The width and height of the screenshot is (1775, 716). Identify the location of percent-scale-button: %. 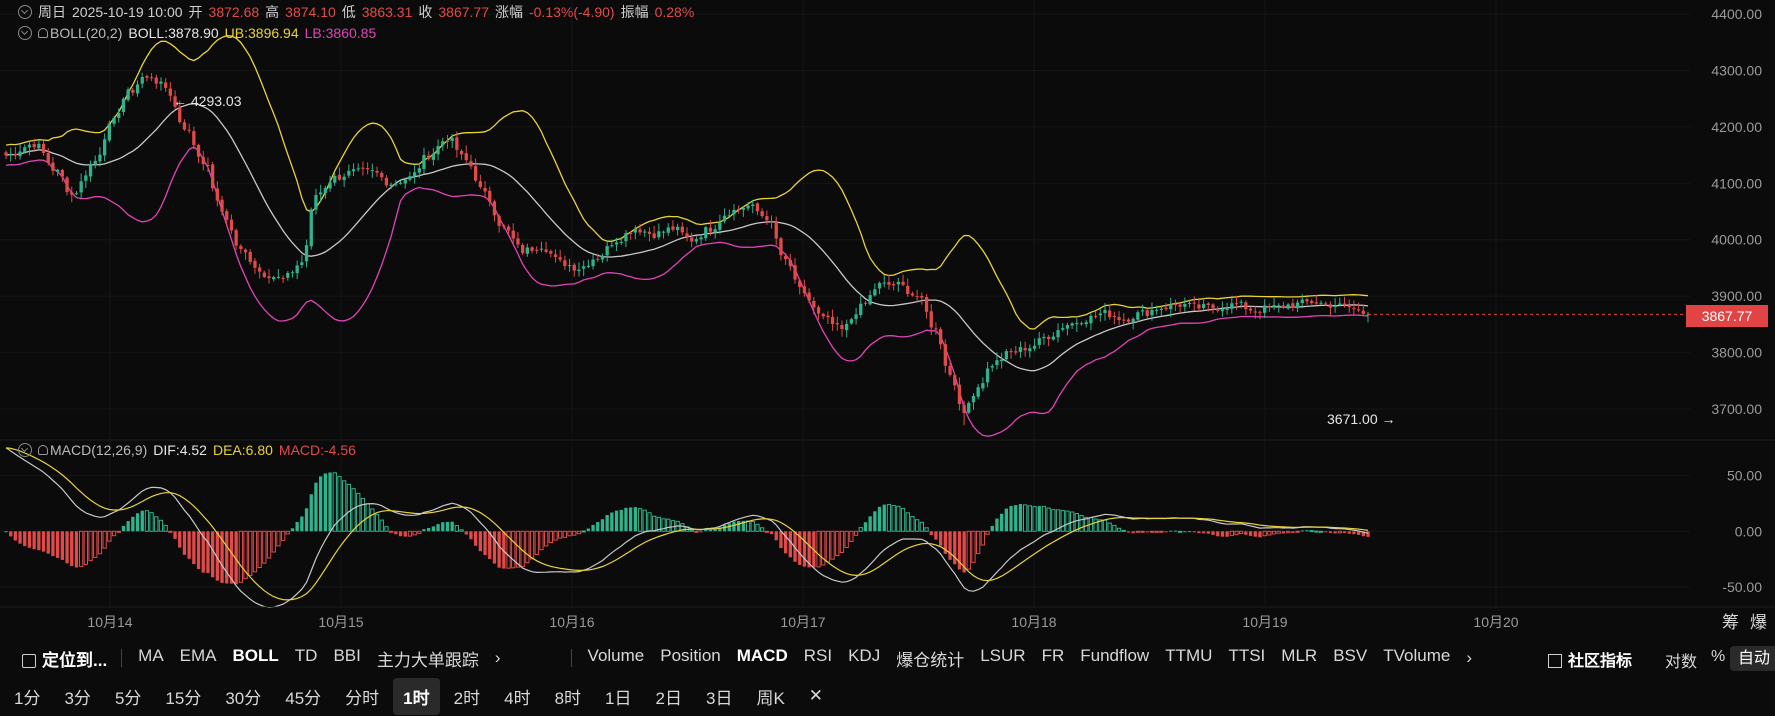
(1718, 656).